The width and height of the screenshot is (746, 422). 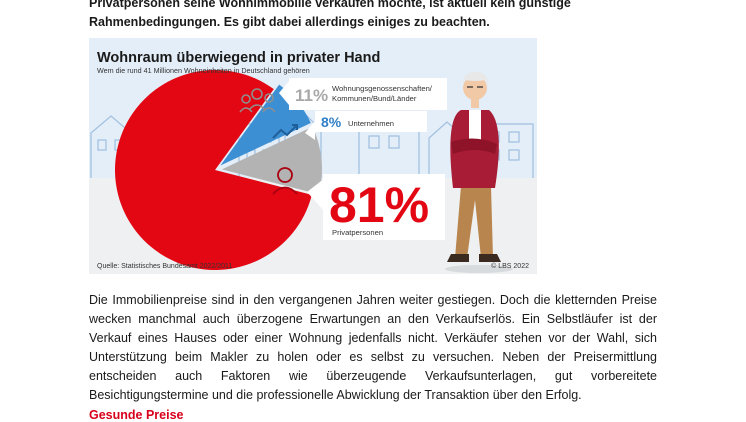 I want to click on cooperatives-label-line-1: Wohnungsgenossenschaften/, so click(x=382, y=88).